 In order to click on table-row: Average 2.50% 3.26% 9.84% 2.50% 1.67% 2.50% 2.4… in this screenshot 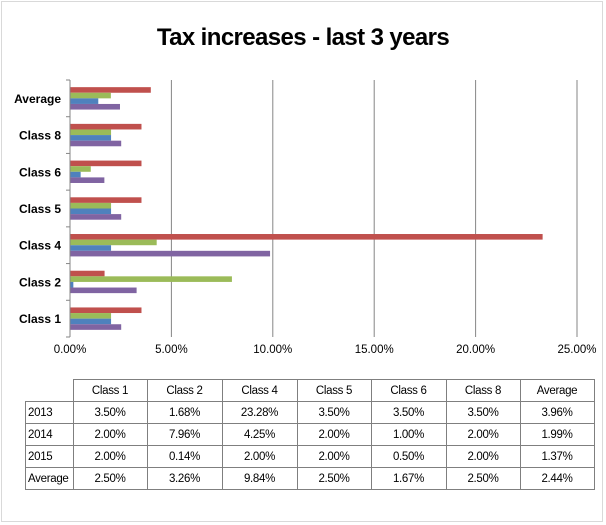, I will do `click(310, 478)`.